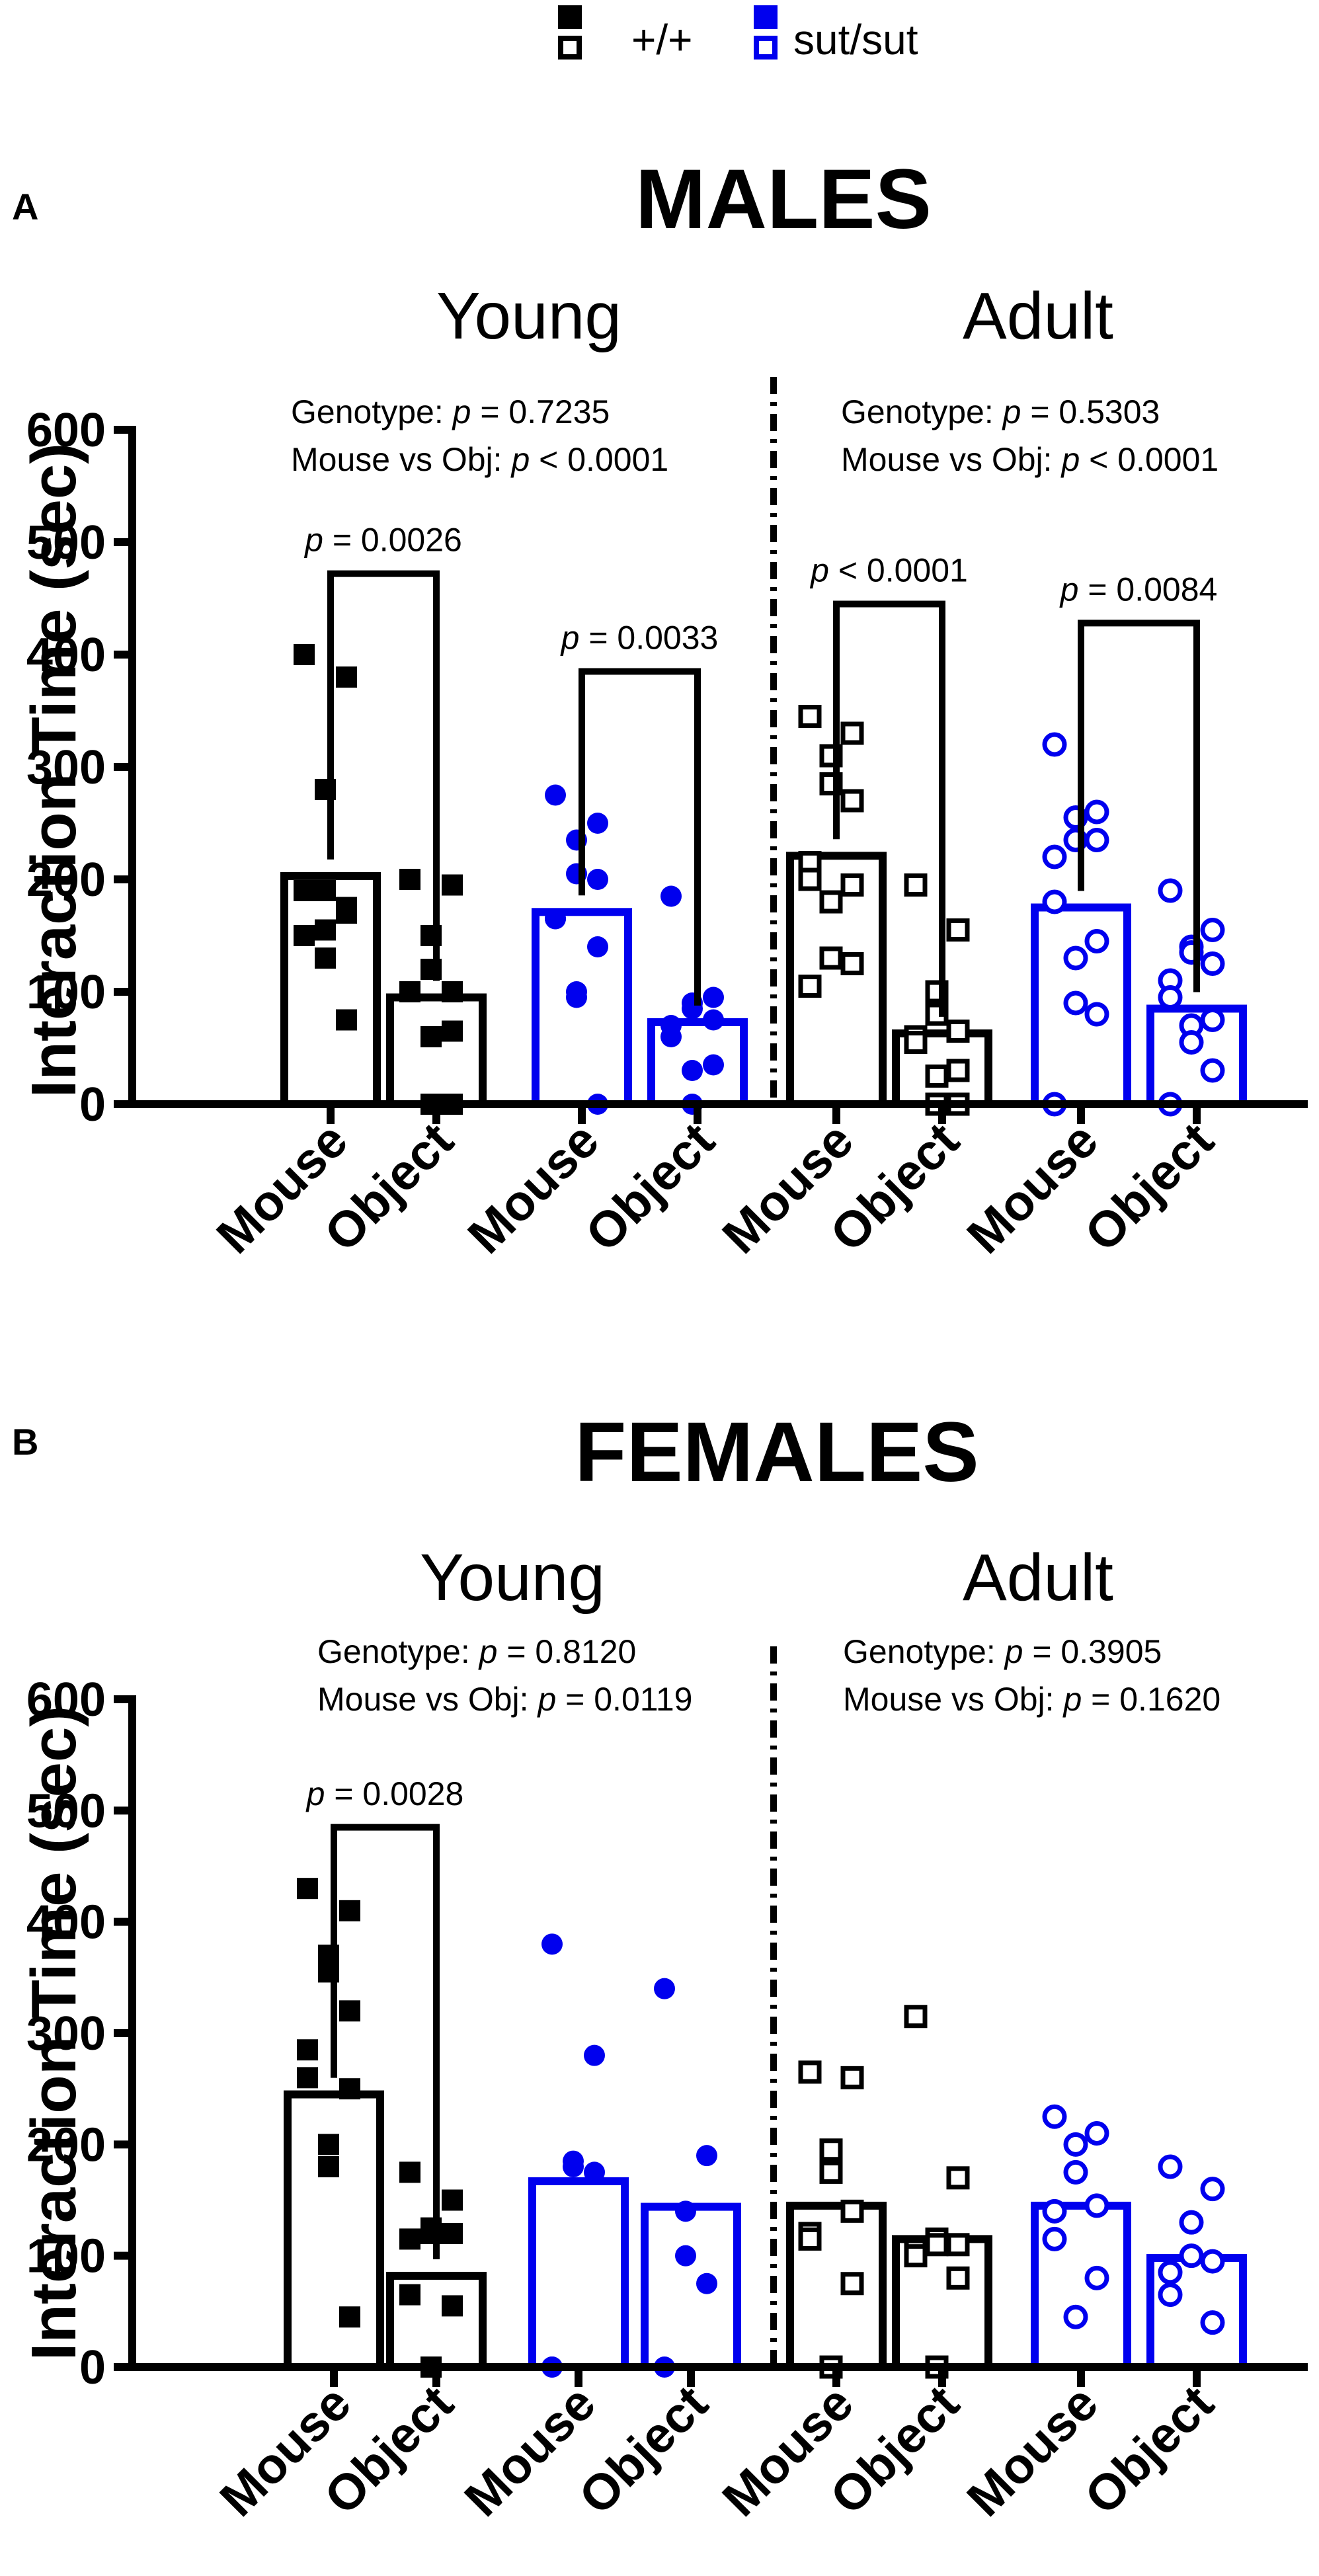  Describe the element at coordinates (66, 655) in the screenshot. I see `y-tick-label: 400` at that location.